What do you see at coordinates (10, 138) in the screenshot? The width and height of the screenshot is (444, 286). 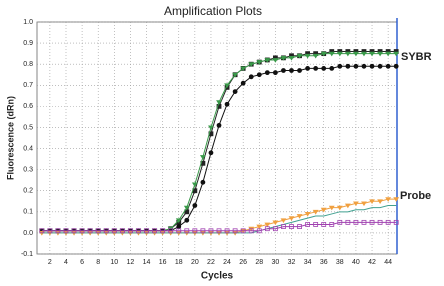 I see `y-axis-label: Fluorescence (dRn)` at bounding box center [10, 138].